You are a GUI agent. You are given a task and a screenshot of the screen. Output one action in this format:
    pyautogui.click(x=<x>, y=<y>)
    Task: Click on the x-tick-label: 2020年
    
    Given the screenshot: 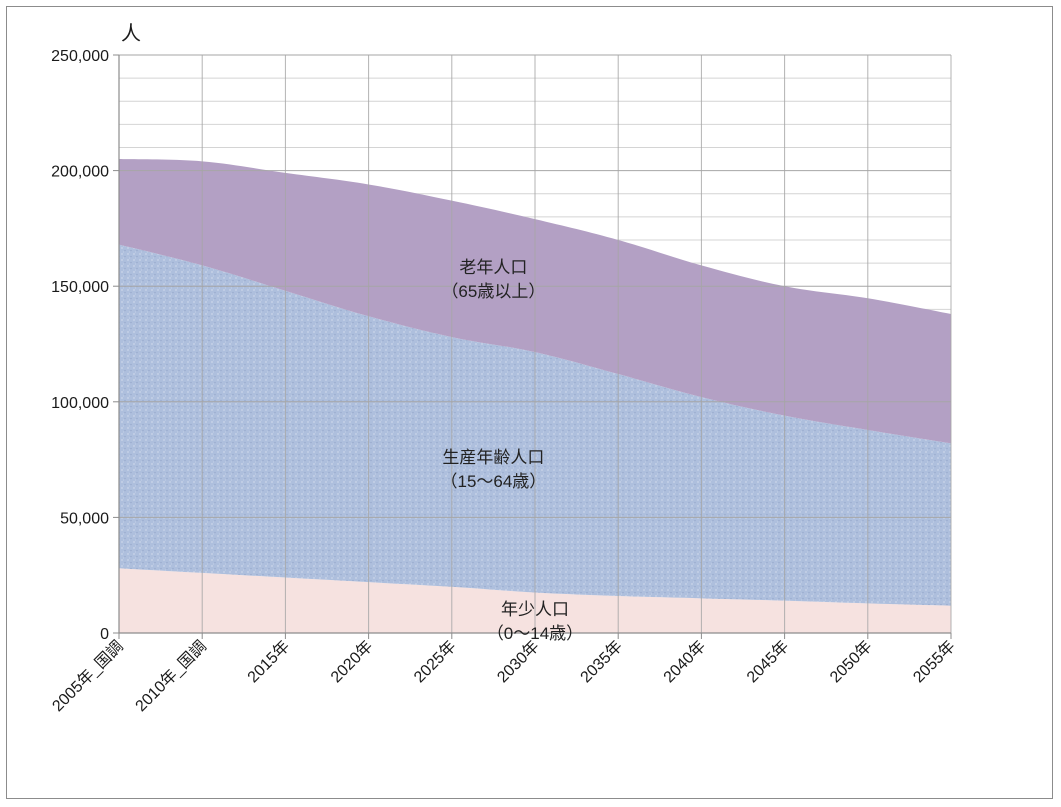 What is the action you would take?
    pyautogui.click(x=351, y=661)
    